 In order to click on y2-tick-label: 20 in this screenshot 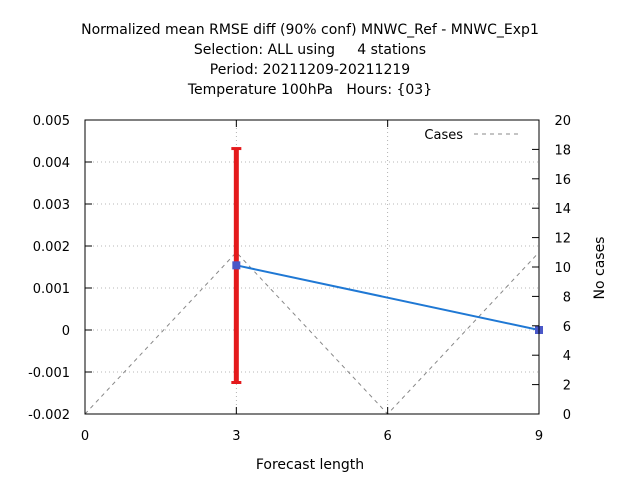, I will do `click(562, 121)`.